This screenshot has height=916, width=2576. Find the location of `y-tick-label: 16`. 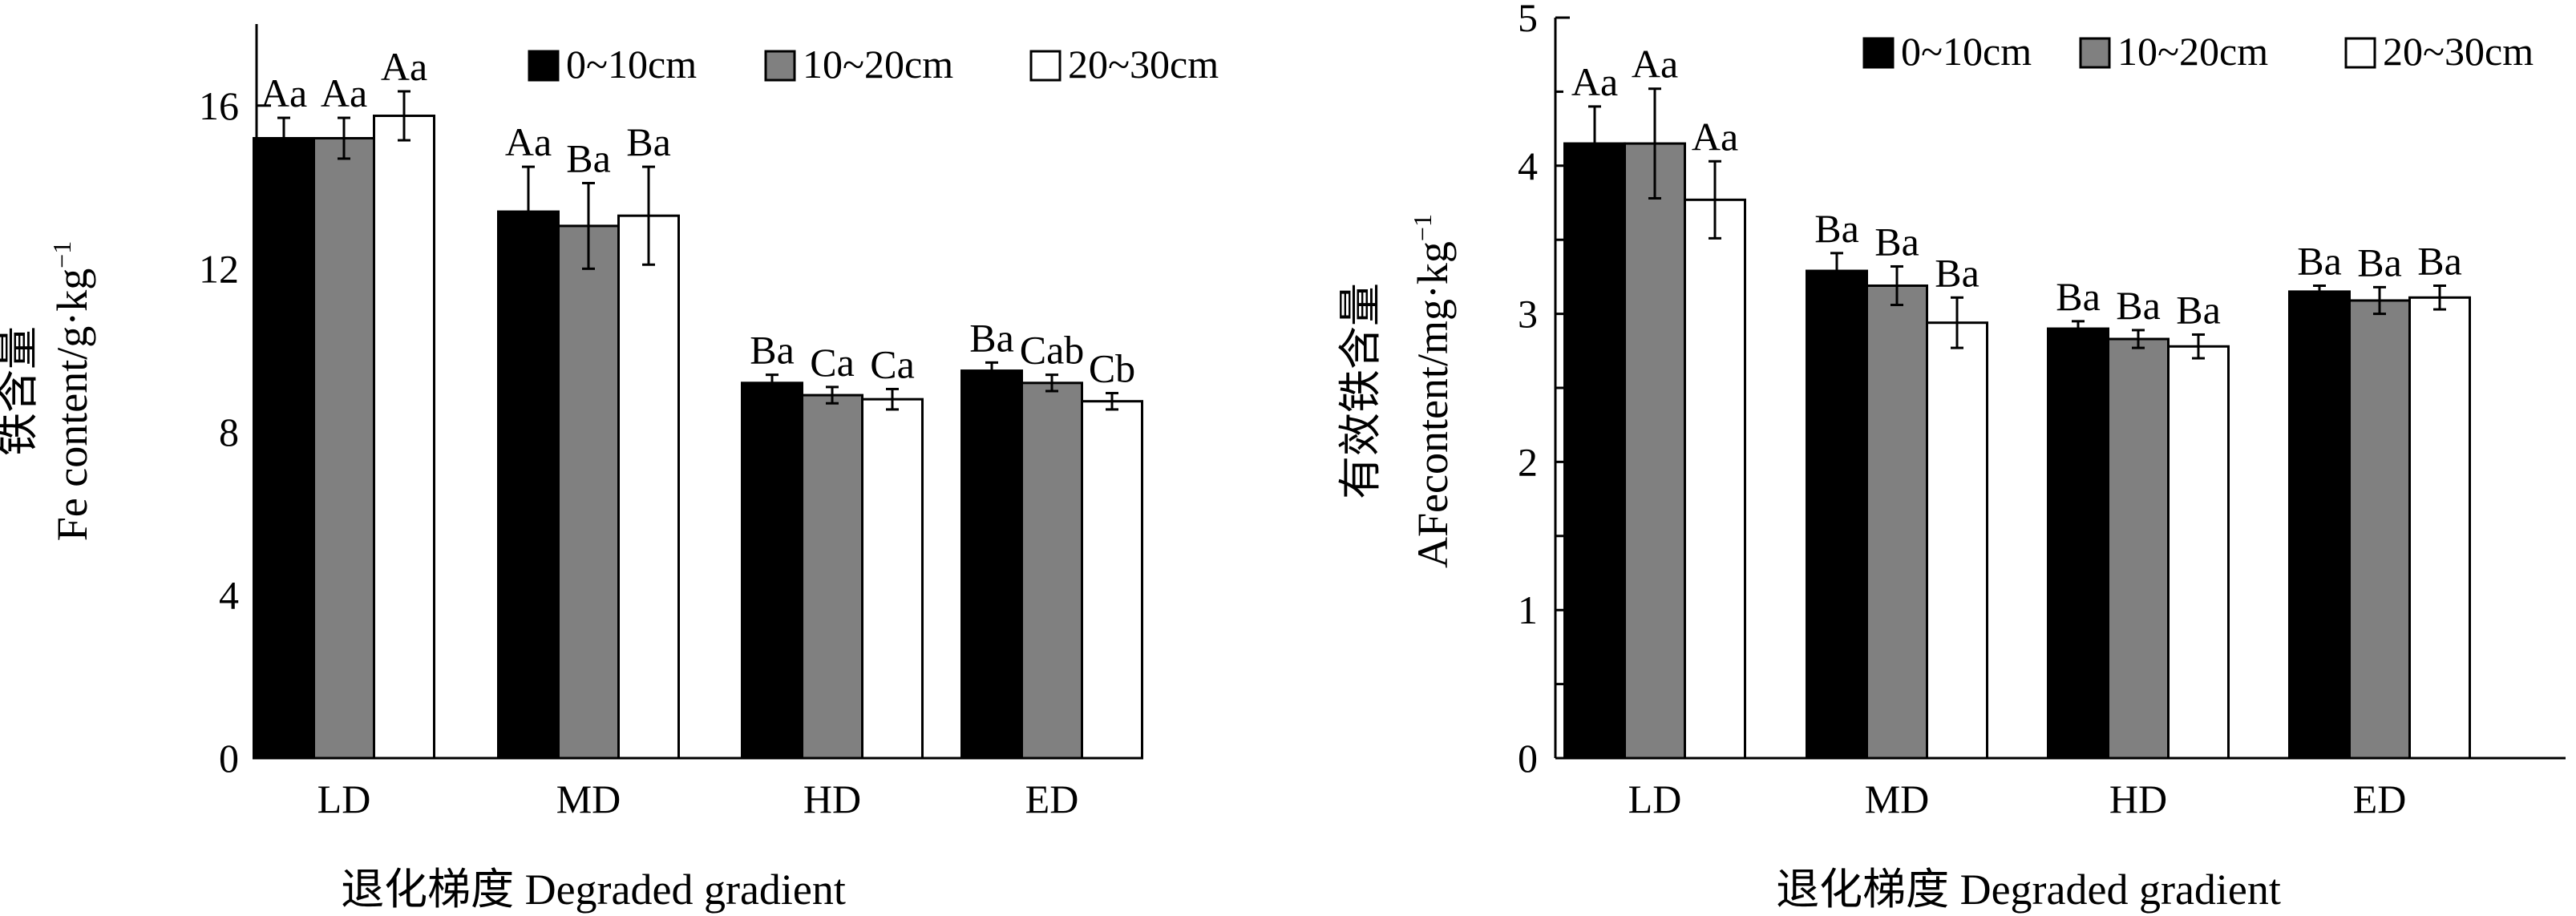

y-tick-label: 16 is located at coordinates (219, 106).